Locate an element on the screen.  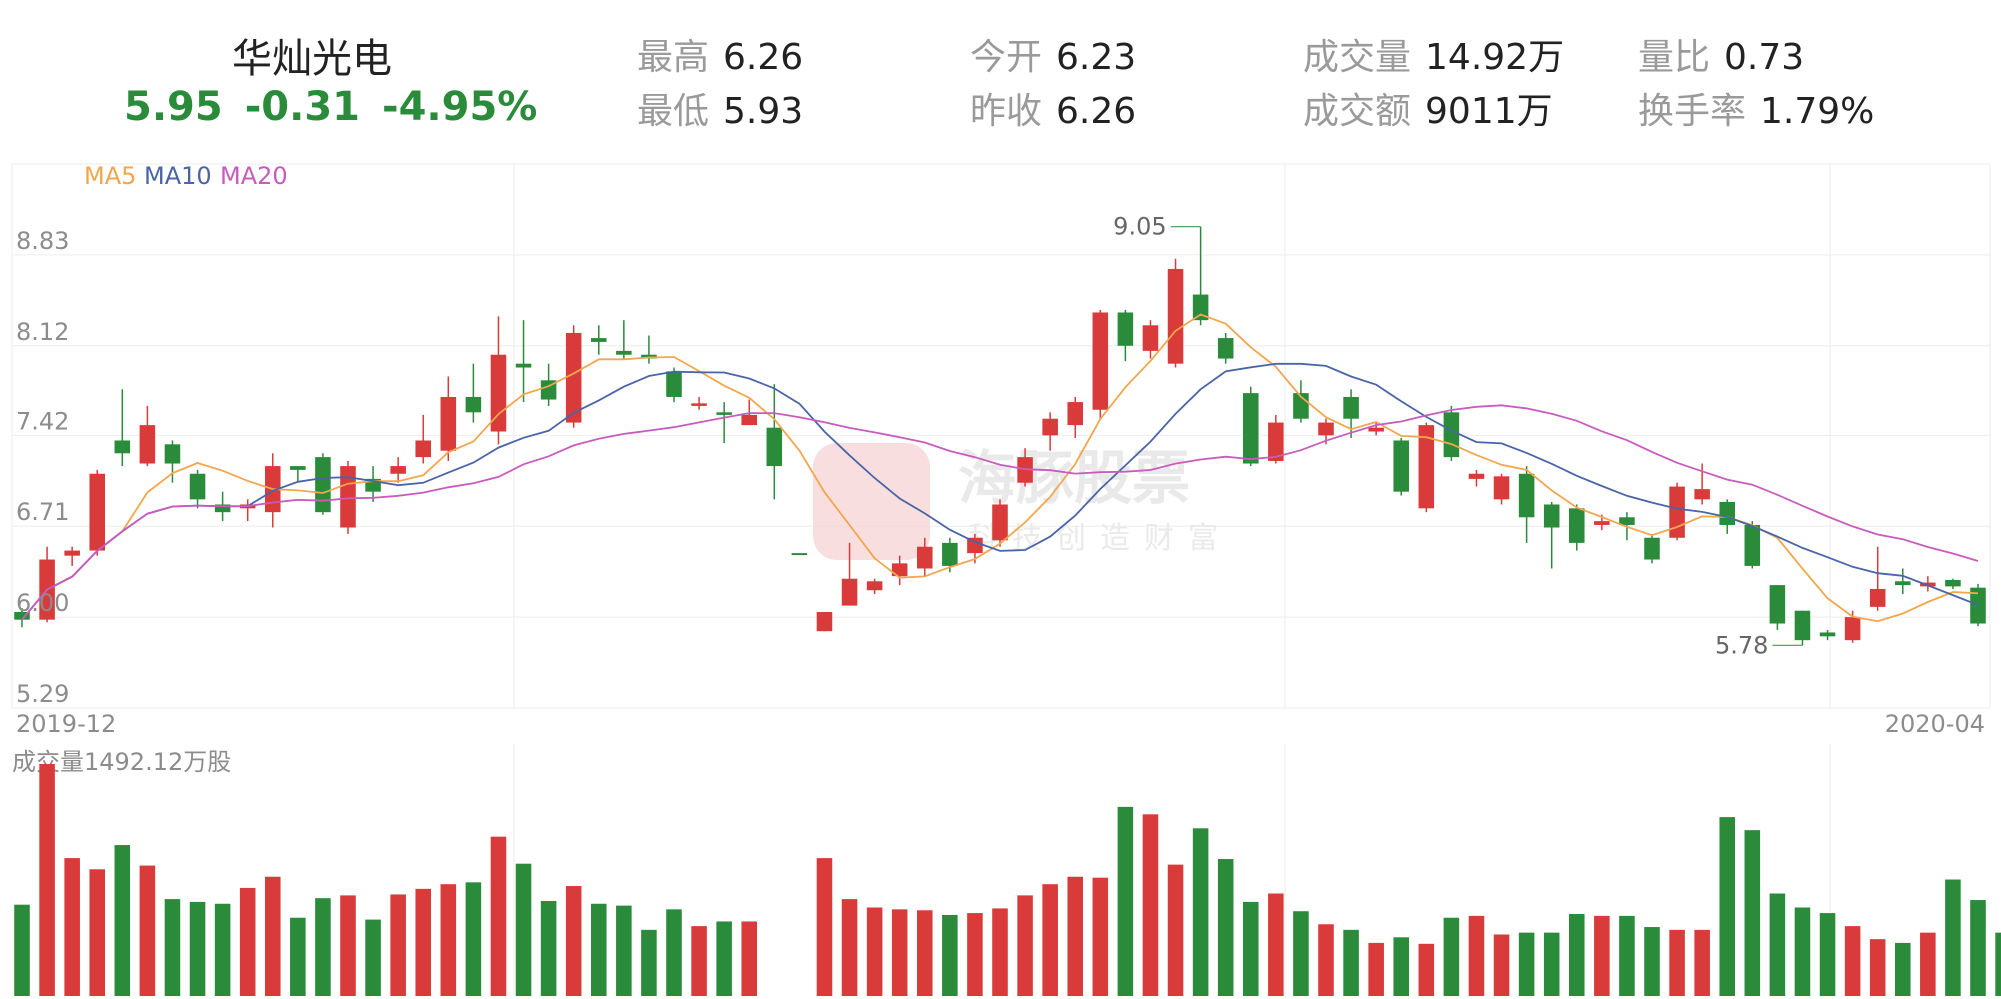
price-change-percent: -4.95% is located at coordinates (460, 107).